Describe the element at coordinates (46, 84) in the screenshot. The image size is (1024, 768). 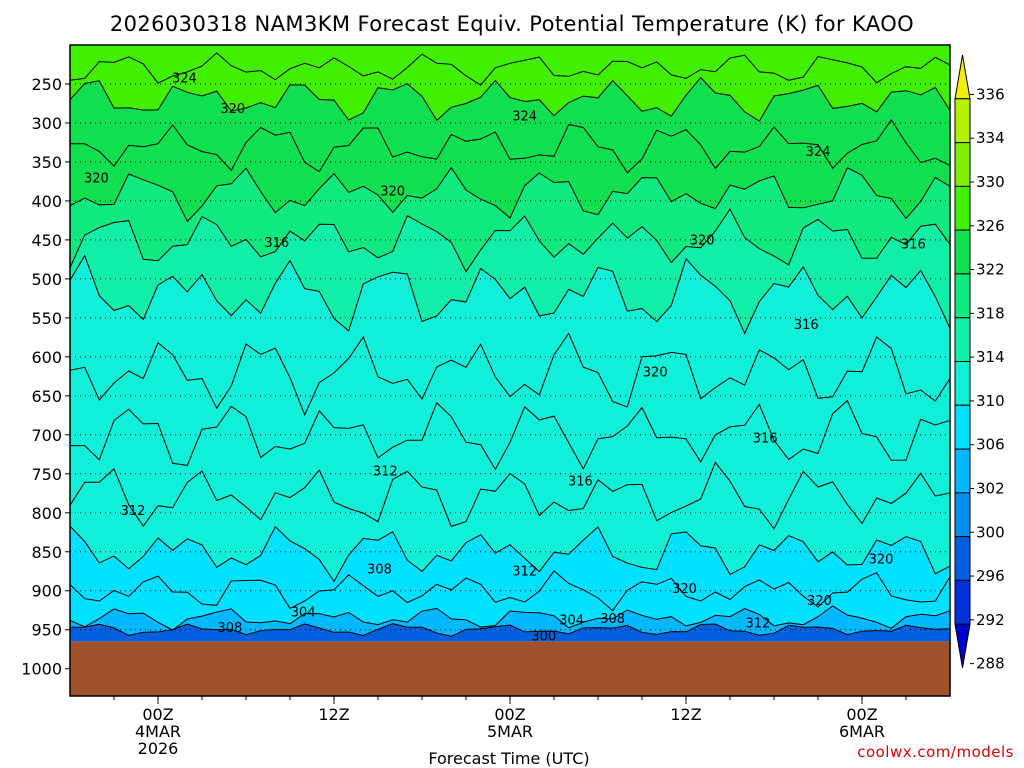
I see `y-tick-label: 250` at that location.